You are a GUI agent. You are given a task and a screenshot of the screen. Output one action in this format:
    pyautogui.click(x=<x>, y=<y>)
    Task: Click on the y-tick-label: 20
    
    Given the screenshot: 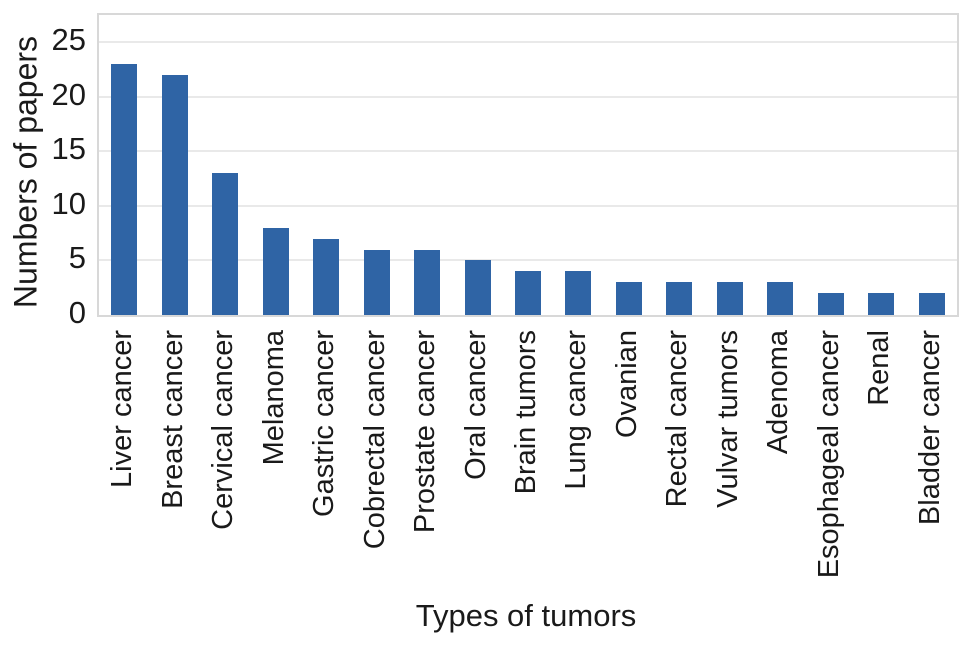 What is the action you would take?
    pyautogui.click(x=68, y=94)
    